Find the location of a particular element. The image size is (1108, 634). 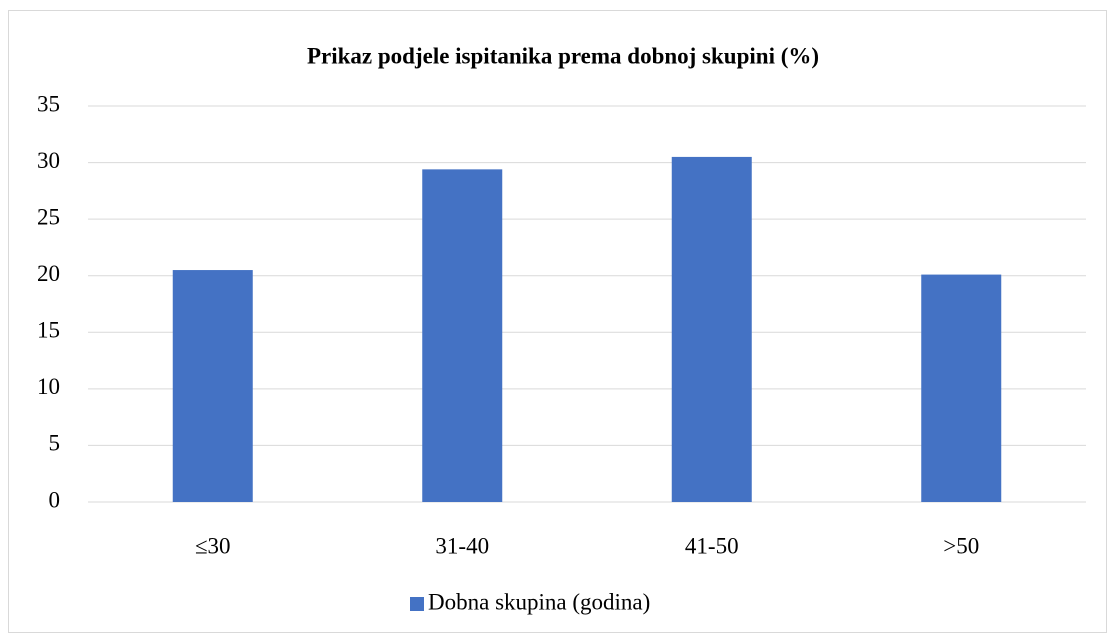

y-tick-label: 25 is located at coordinates (48, 216).